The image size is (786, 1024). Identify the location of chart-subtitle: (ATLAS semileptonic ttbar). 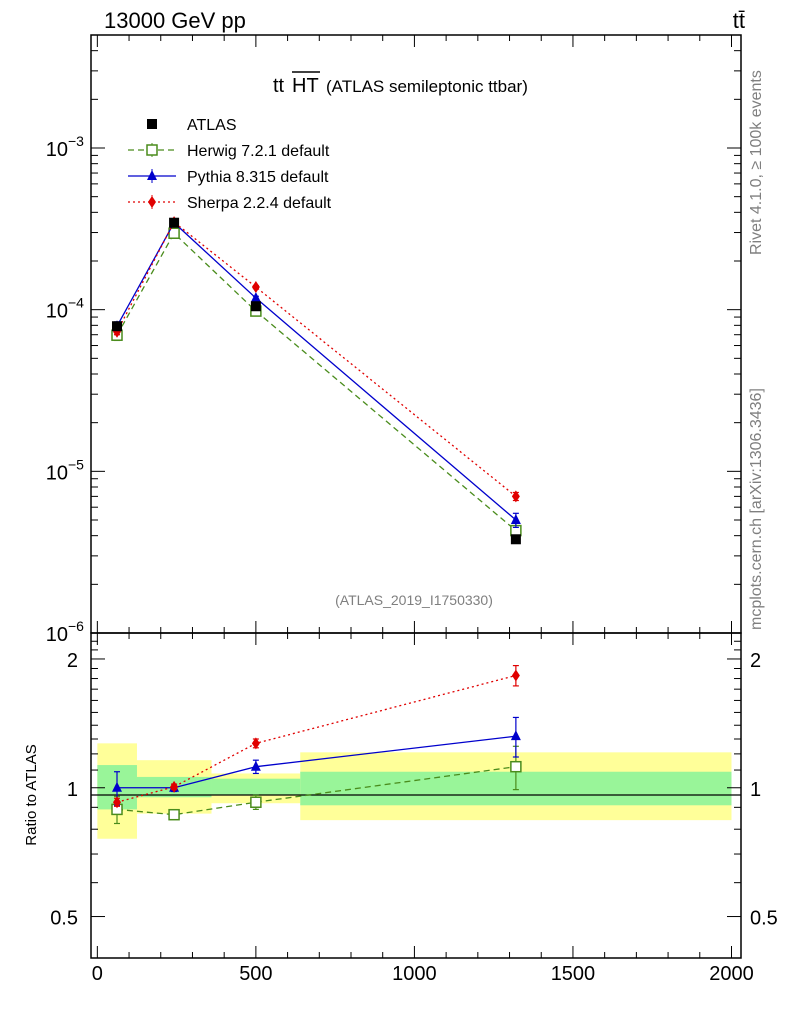
(427, 86).